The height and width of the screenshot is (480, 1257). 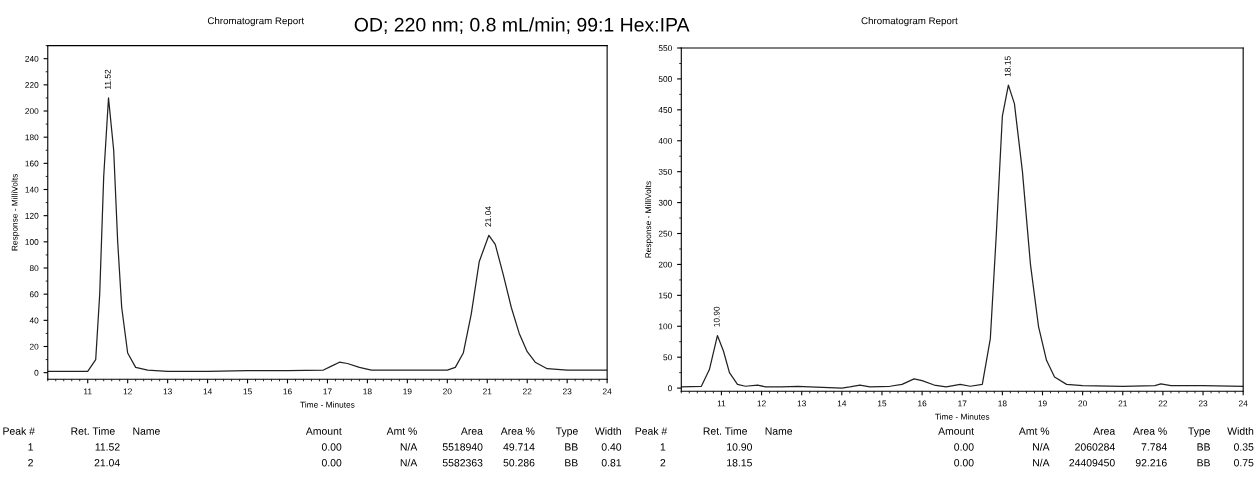 What do you see at coordinates (32, 58) in the screenshot?
I see `y-tick-label: 240` at bounding box center [32, 58].